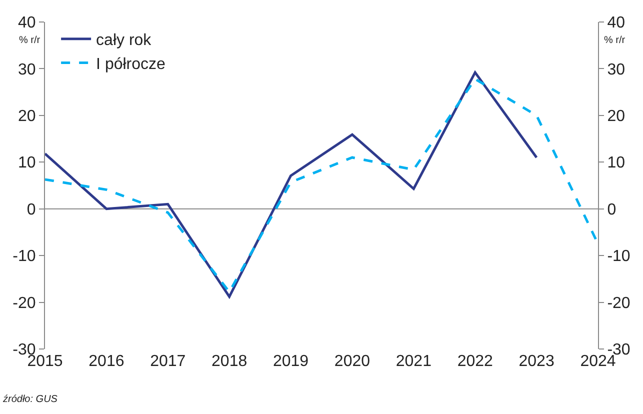 This screenshot has height=414, width=643. I want to click on x-tick-label: 2021, so click(414, 361).